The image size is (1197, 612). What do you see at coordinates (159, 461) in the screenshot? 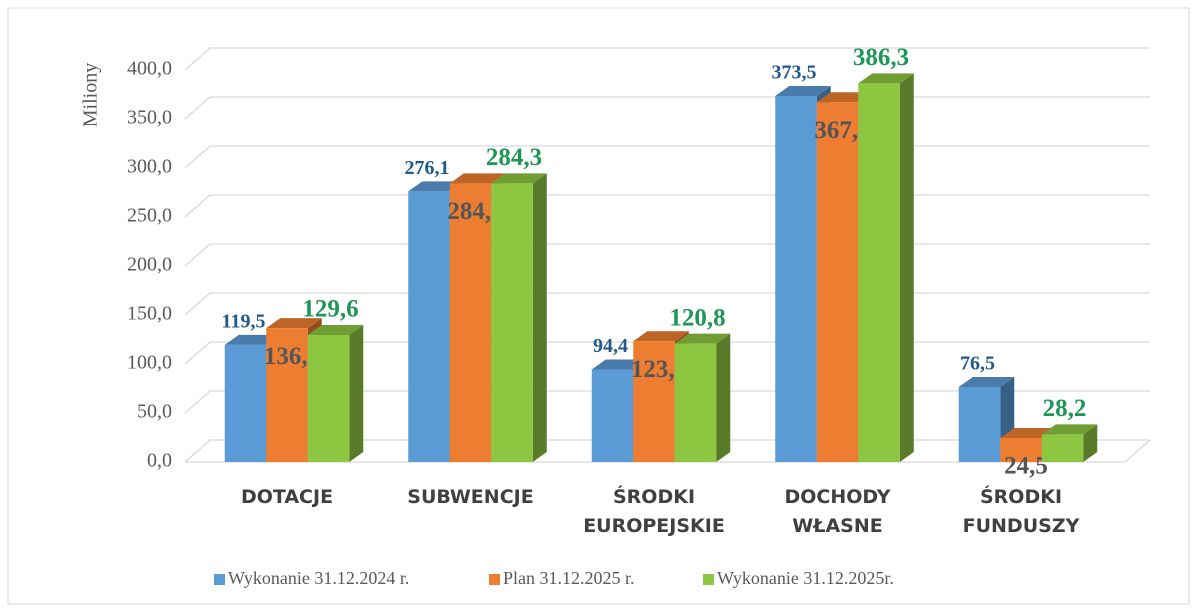
I see `y-tick-label: 0,0` at bounding box center [159, 461].